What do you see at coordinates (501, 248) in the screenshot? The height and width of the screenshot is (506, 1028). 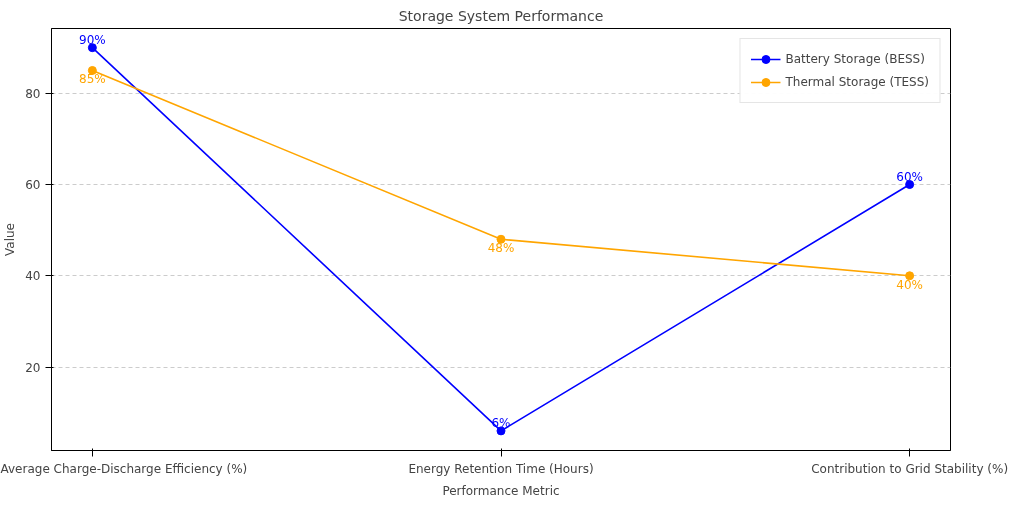 I see `data-label: 48%` at bounding box center [501, 248].